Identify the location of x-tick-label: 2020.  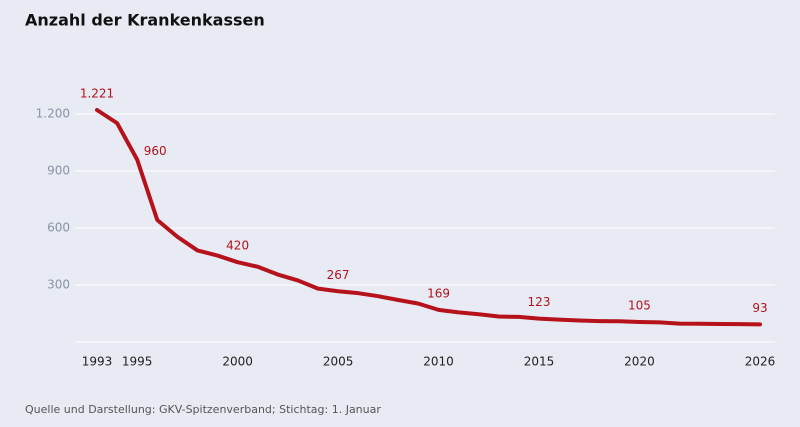
(639, 362).